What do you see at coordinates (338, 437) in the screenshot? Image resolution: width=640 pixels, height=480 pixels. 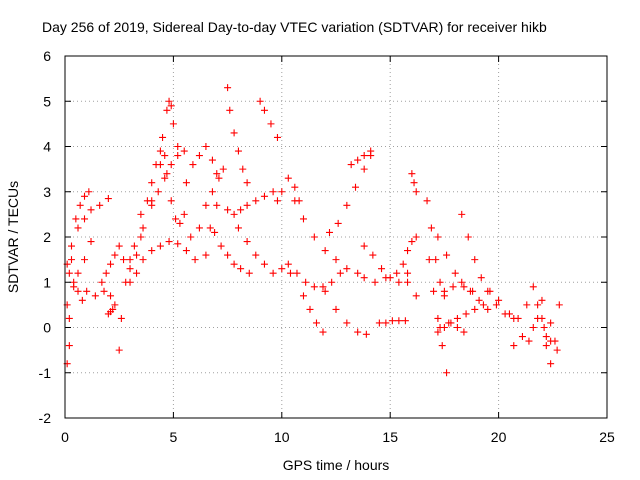 I see `x-tick-labels: 0 5 10 15 20 25` at bounding box center [338, 437].